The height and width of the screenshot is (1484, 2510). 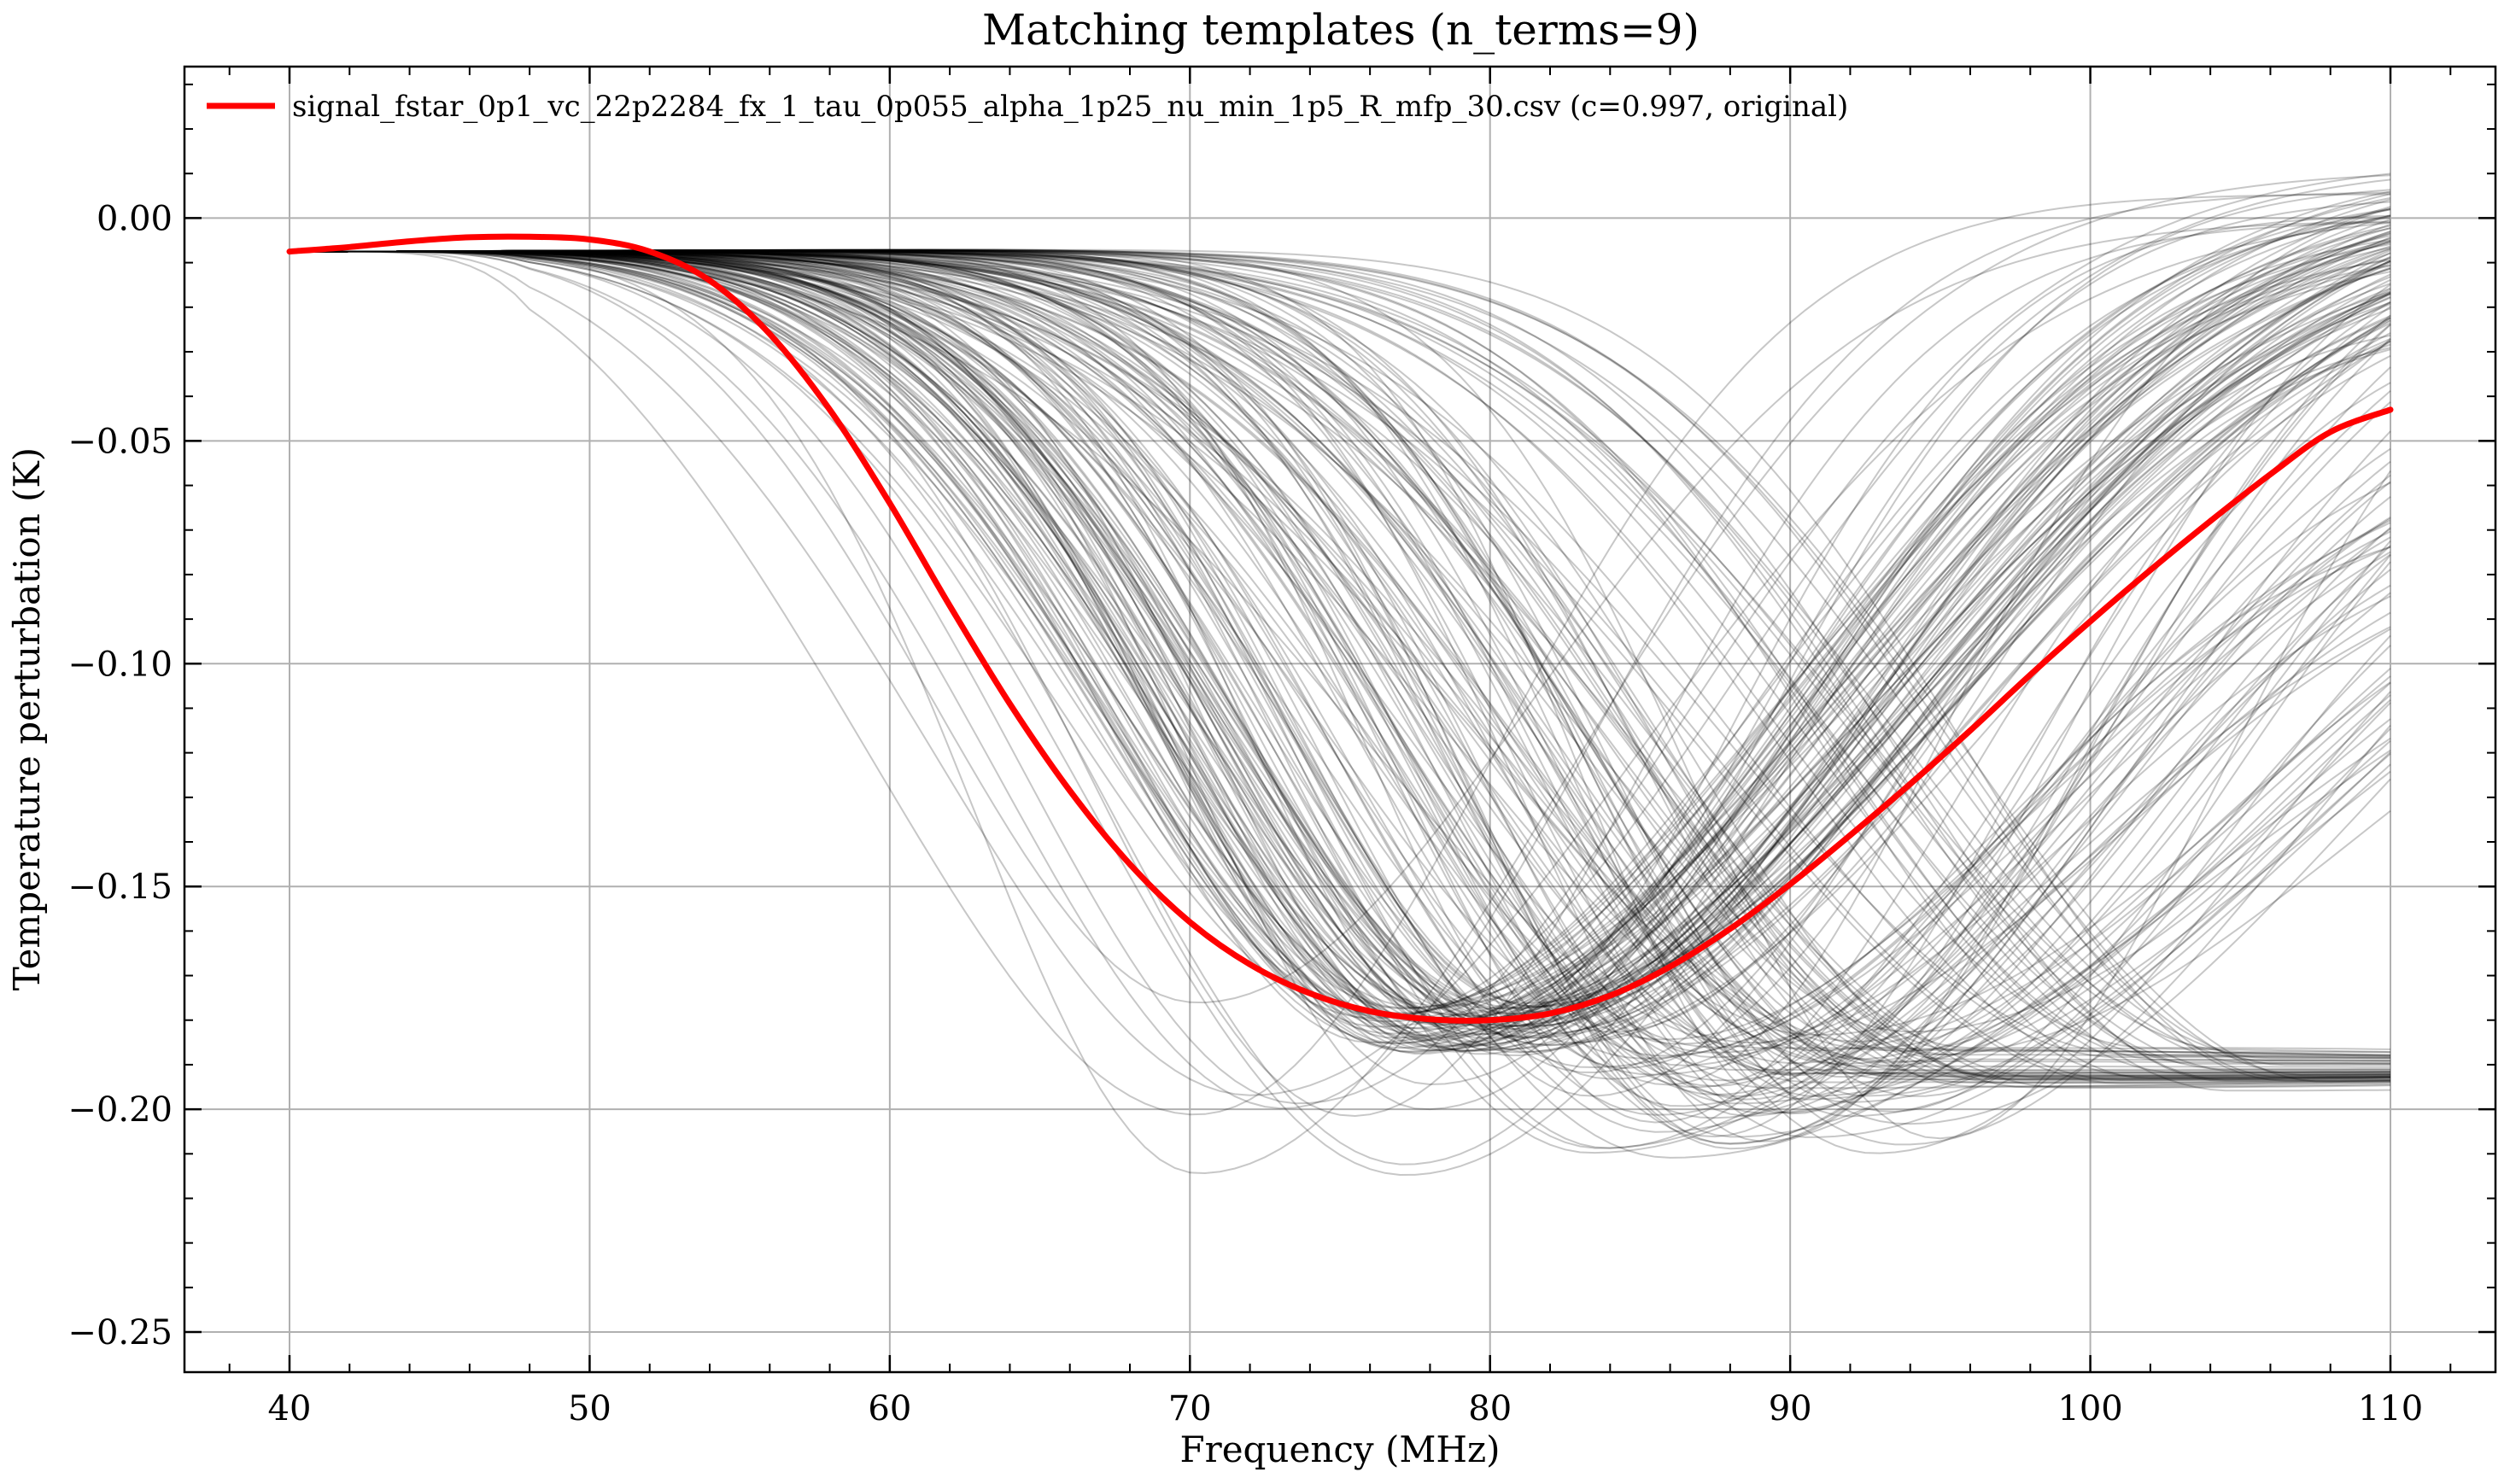 I want to click on x-tick-label: 60, so click(x=889, y=1409).